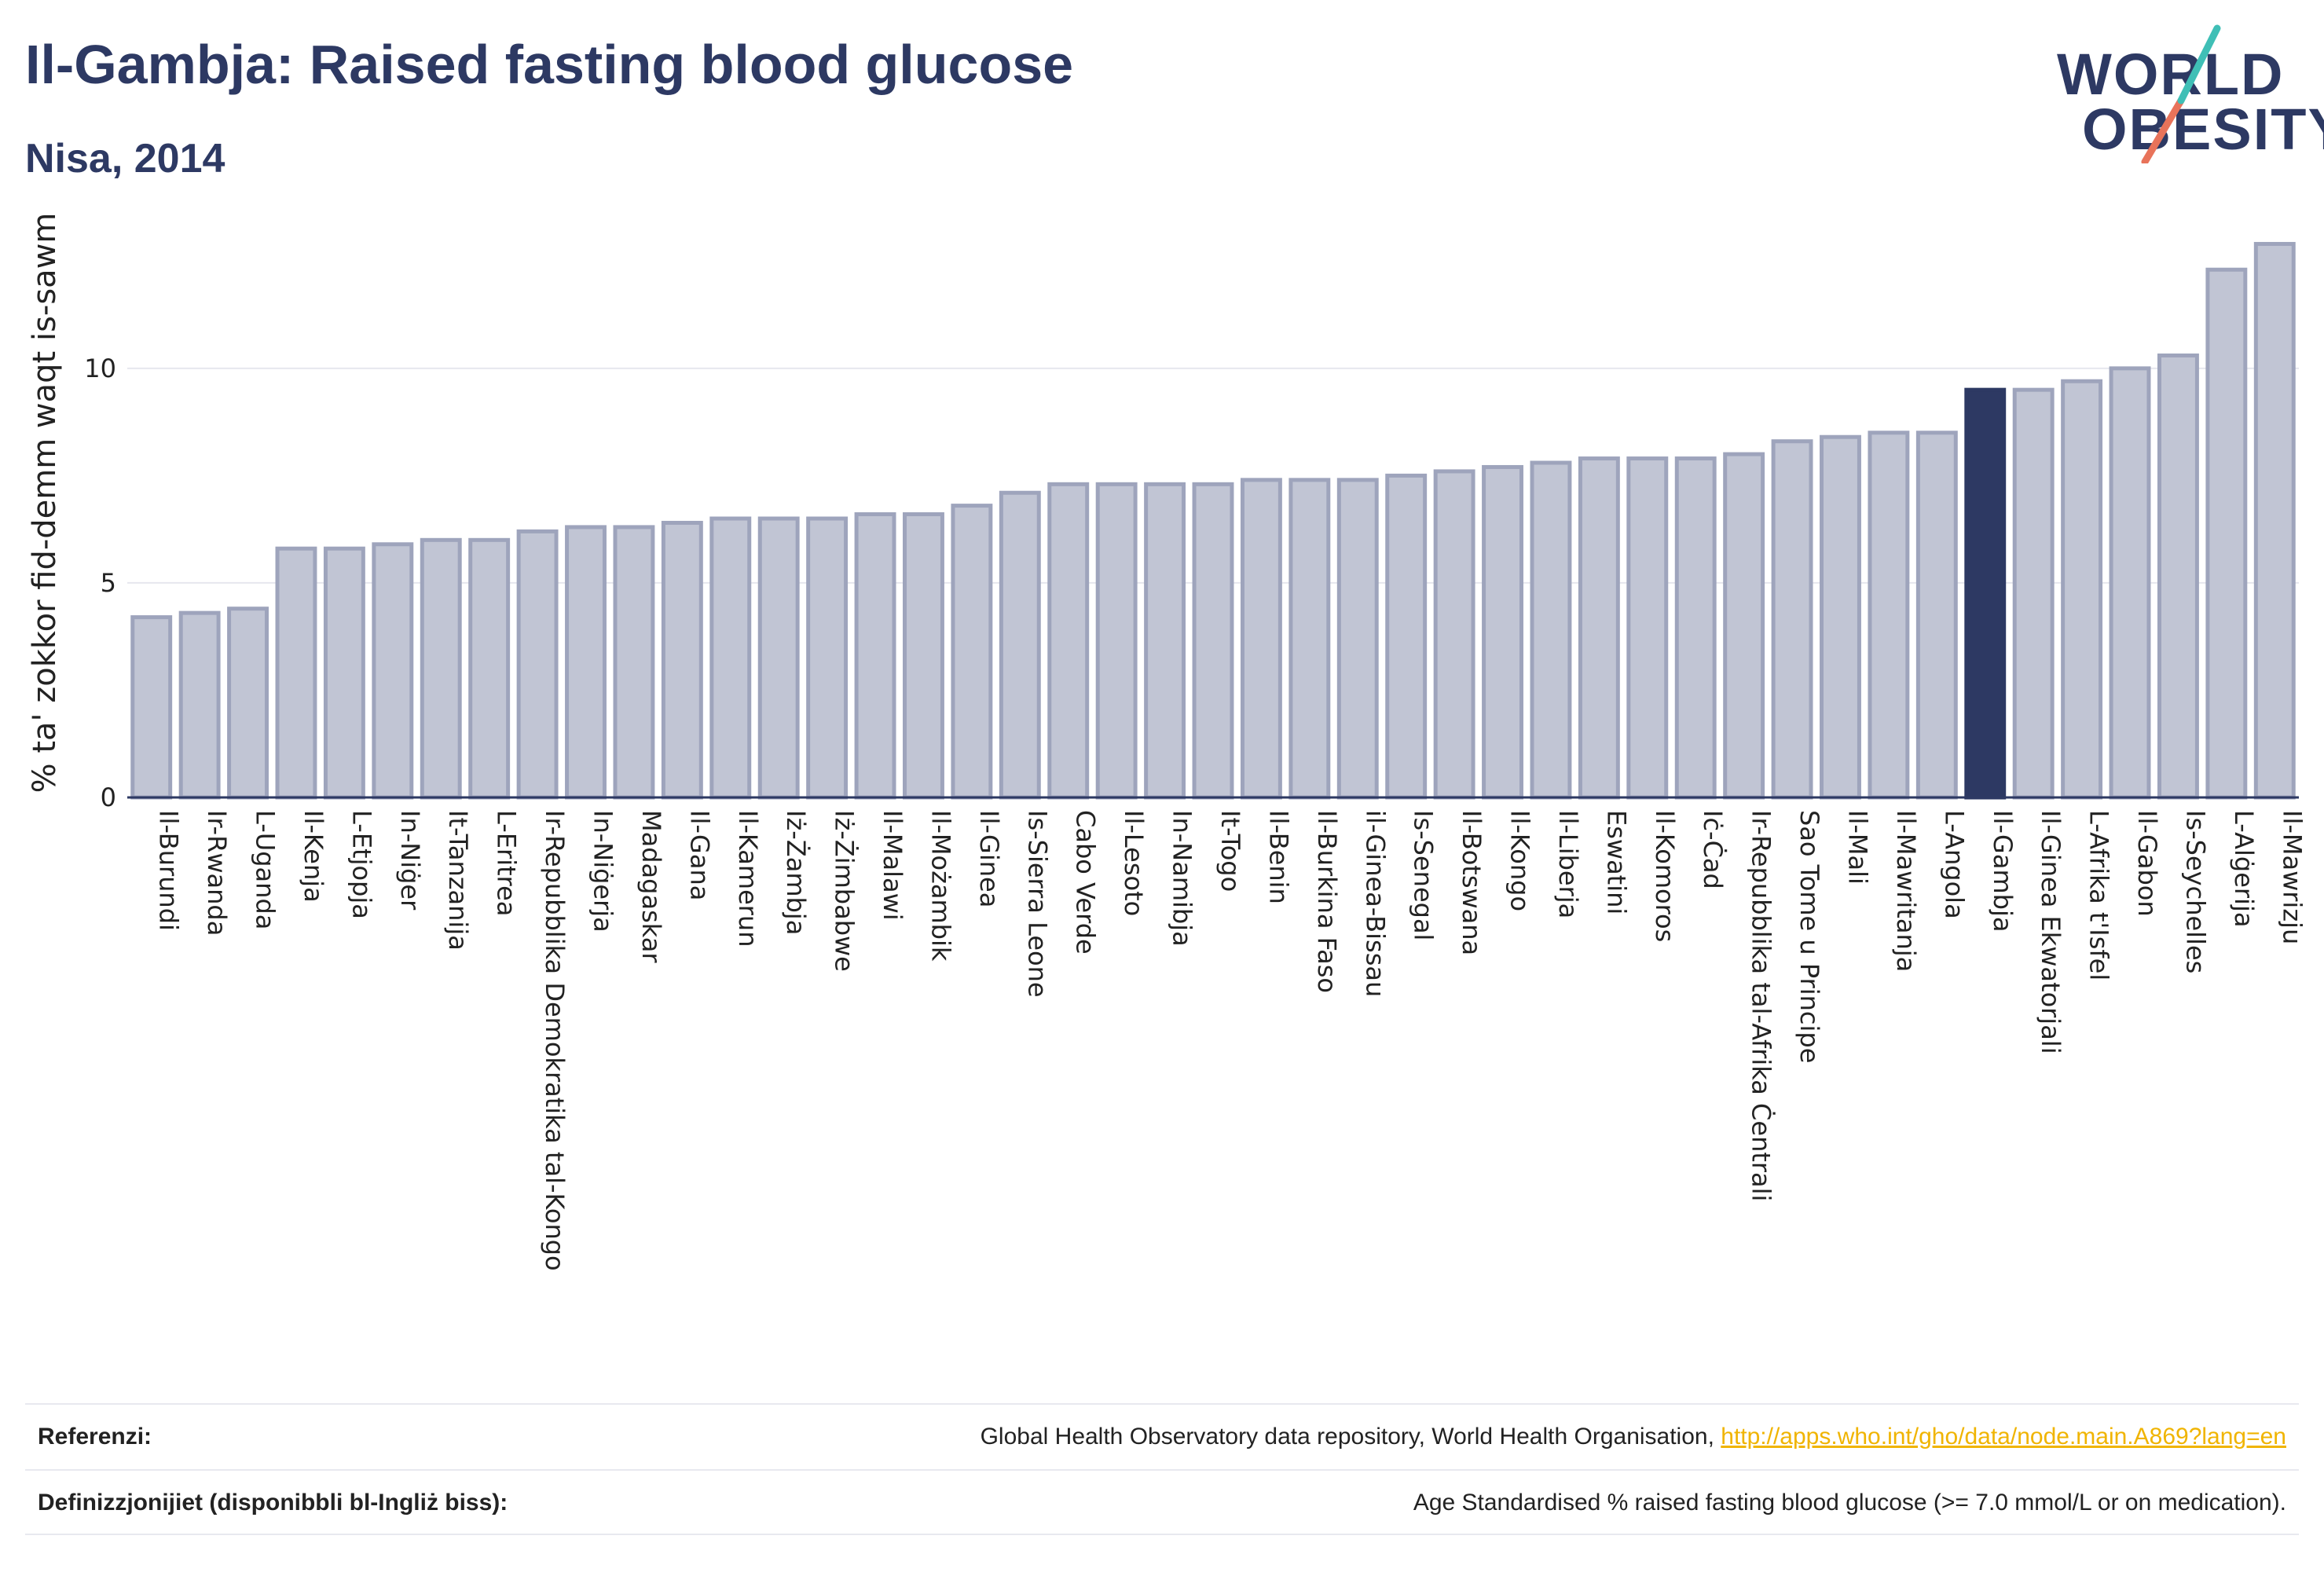 The image size is (2324, 1576). What do you see at coordinates (2195, 891) in the screenshot?
I see `x-tick-label: Is-Seychelles` at bounding box center [2195, 891].